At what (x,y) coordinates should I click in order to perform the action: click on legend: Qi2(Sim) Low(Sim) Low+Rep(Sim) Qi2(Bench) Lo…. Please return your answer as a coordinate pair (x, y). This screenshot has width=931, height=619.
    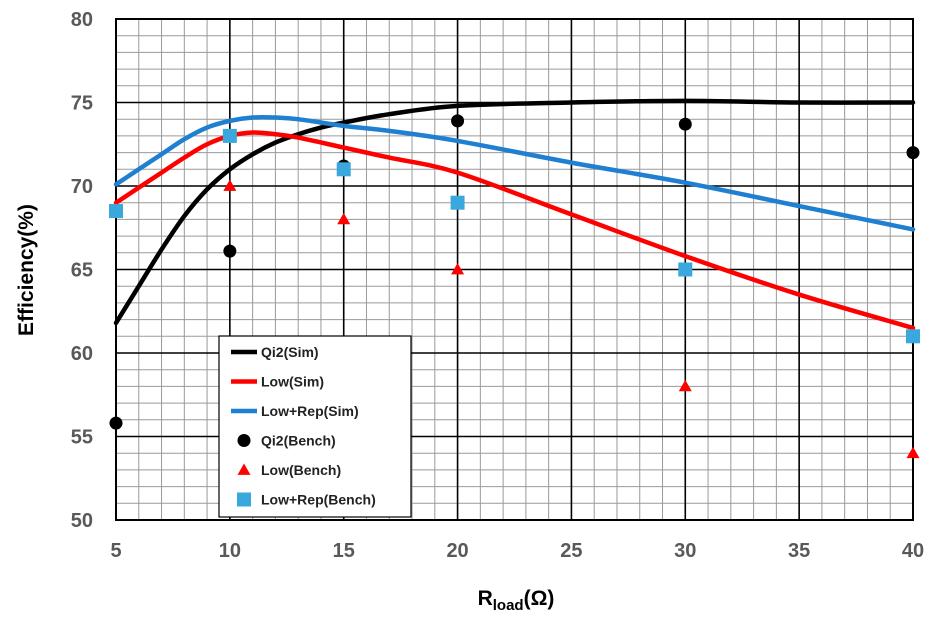
    Looking at the image, I should click on (315, 426).